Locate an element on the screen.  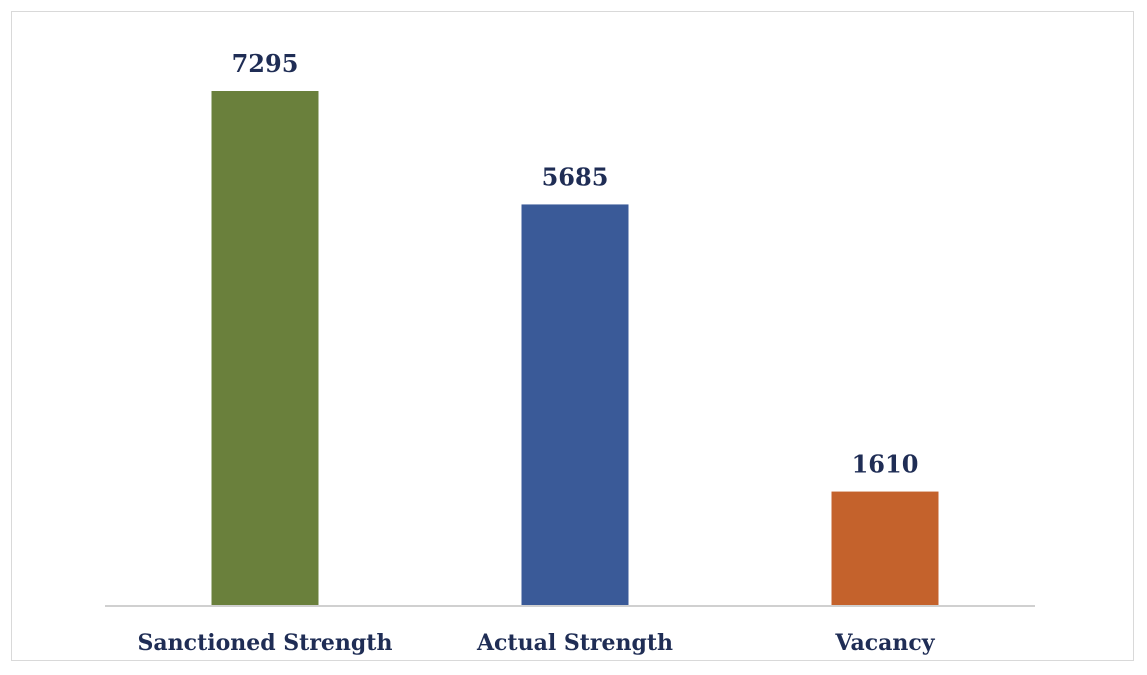
x-tick-label: Sanctioned Strength is located at coordinates (265, 643).